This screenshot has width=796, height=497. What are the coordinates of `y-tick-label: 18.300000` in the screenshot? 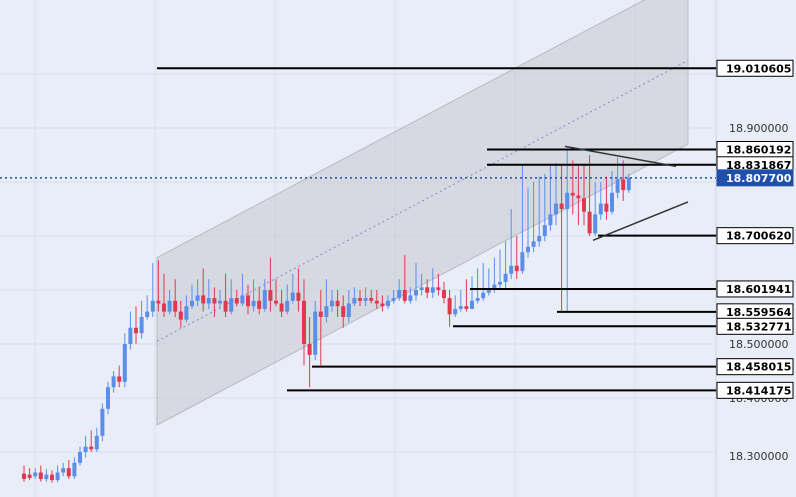 It's located at (759, 456).